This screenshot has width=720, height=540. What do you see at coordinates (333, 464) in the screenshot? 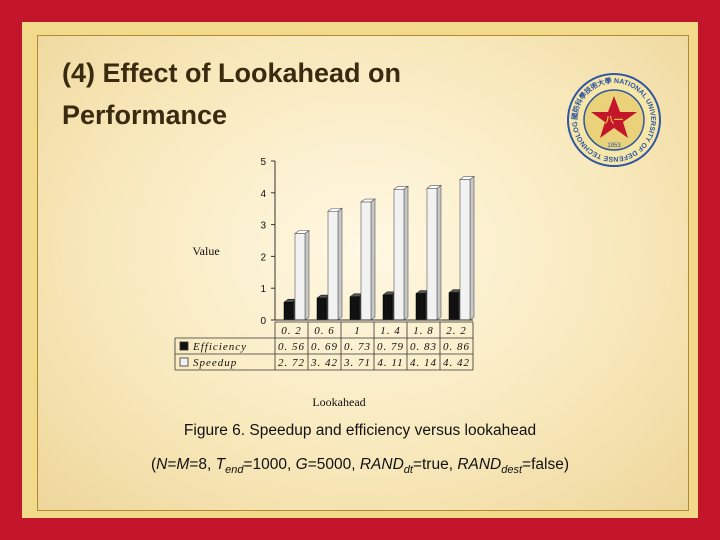
I see `param-eq4: =5000,` at bounding box center [333, 464].